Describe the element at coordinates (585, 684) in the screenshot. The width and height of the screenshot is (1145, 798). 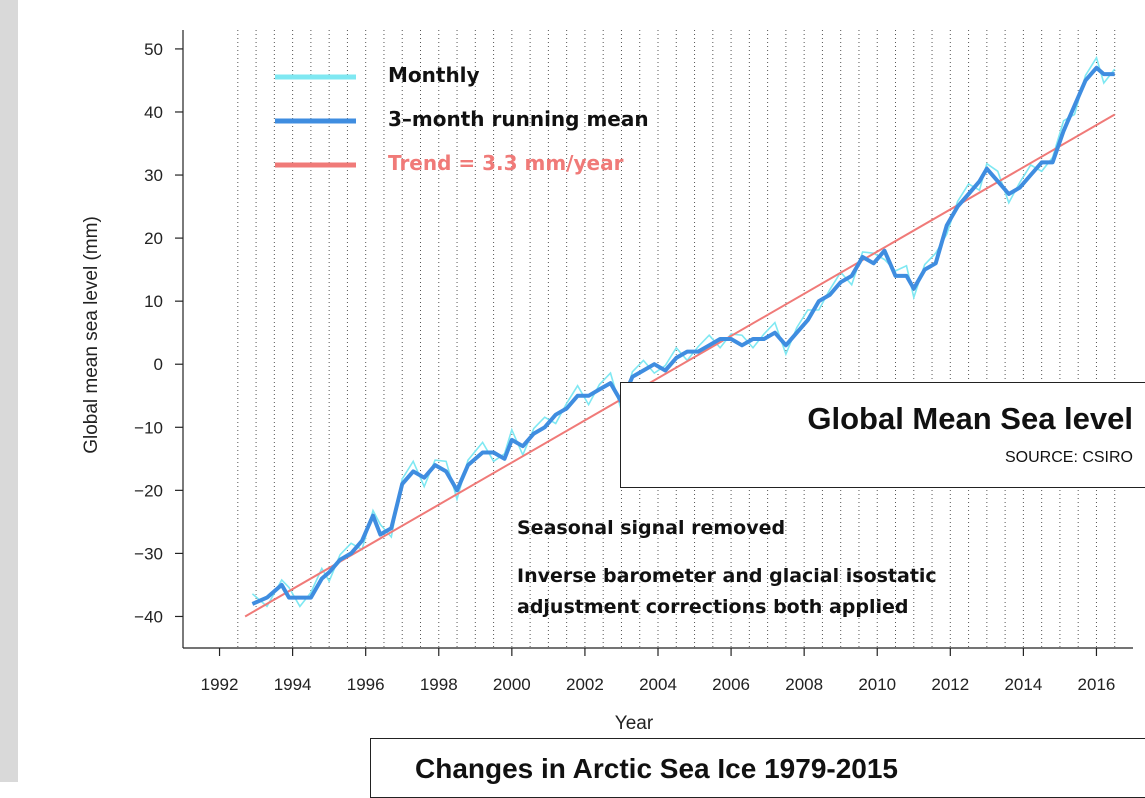
I see `x-tick-label: 2002` at that location.